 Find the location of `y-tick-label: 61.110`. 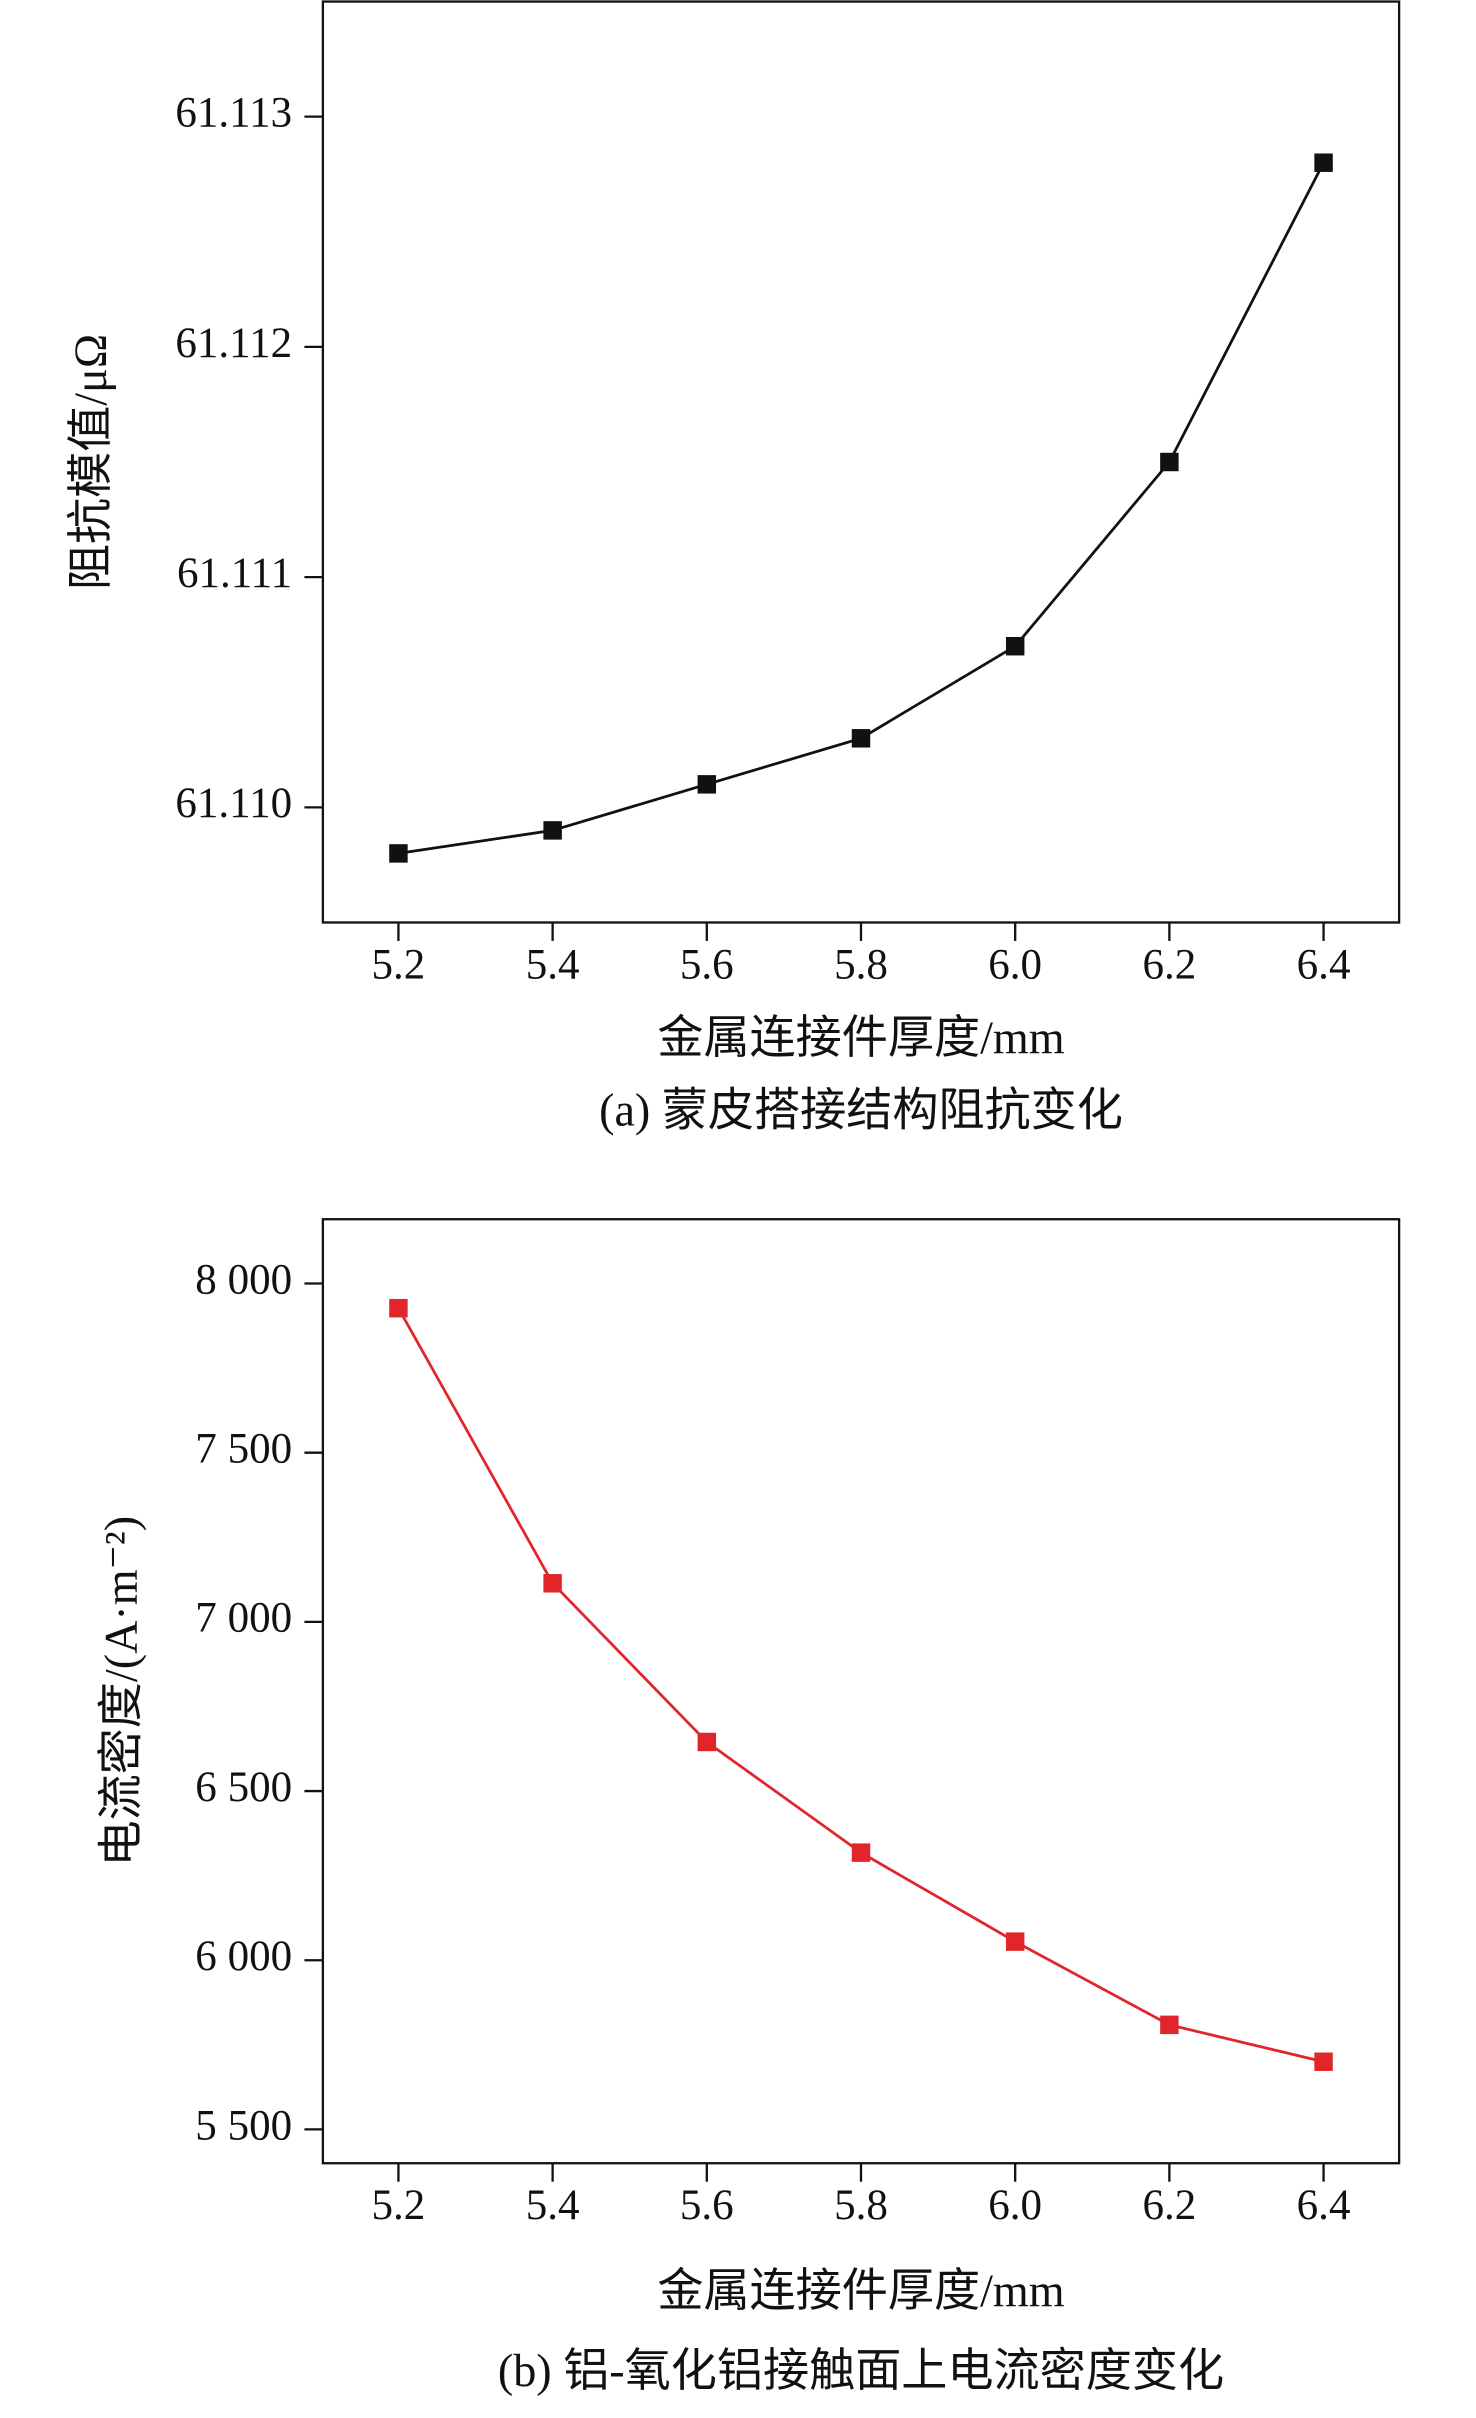

y-tick-label: 61.110 is located at coordinates (233, 803).